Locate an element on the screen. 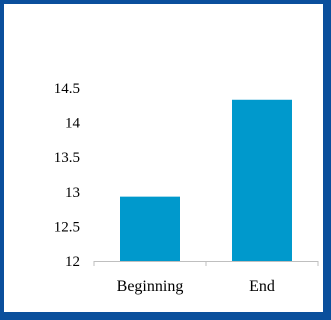 Image resolution: width=331 pixels, height=320 pixels. x-axis: Beginning End is located at coordinates (206, 278).